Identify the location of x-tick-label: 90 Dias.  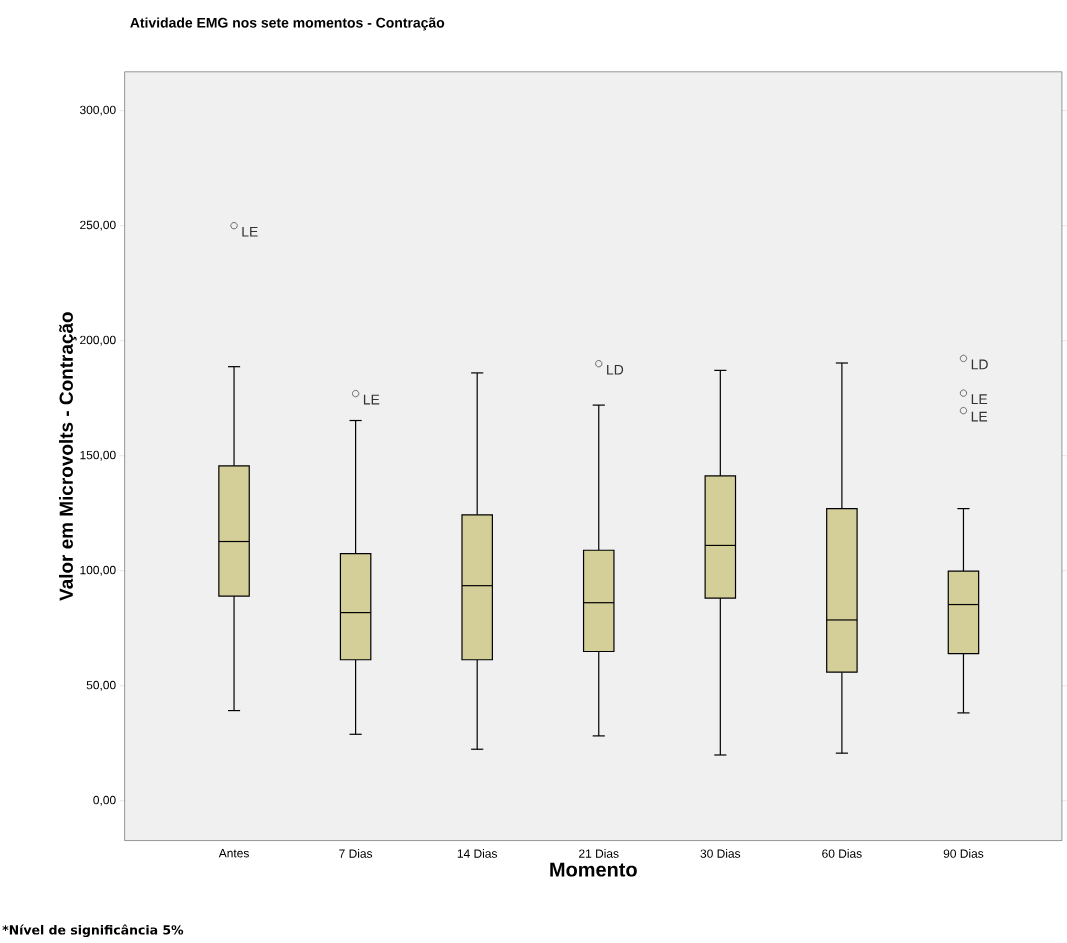
(963, 853).